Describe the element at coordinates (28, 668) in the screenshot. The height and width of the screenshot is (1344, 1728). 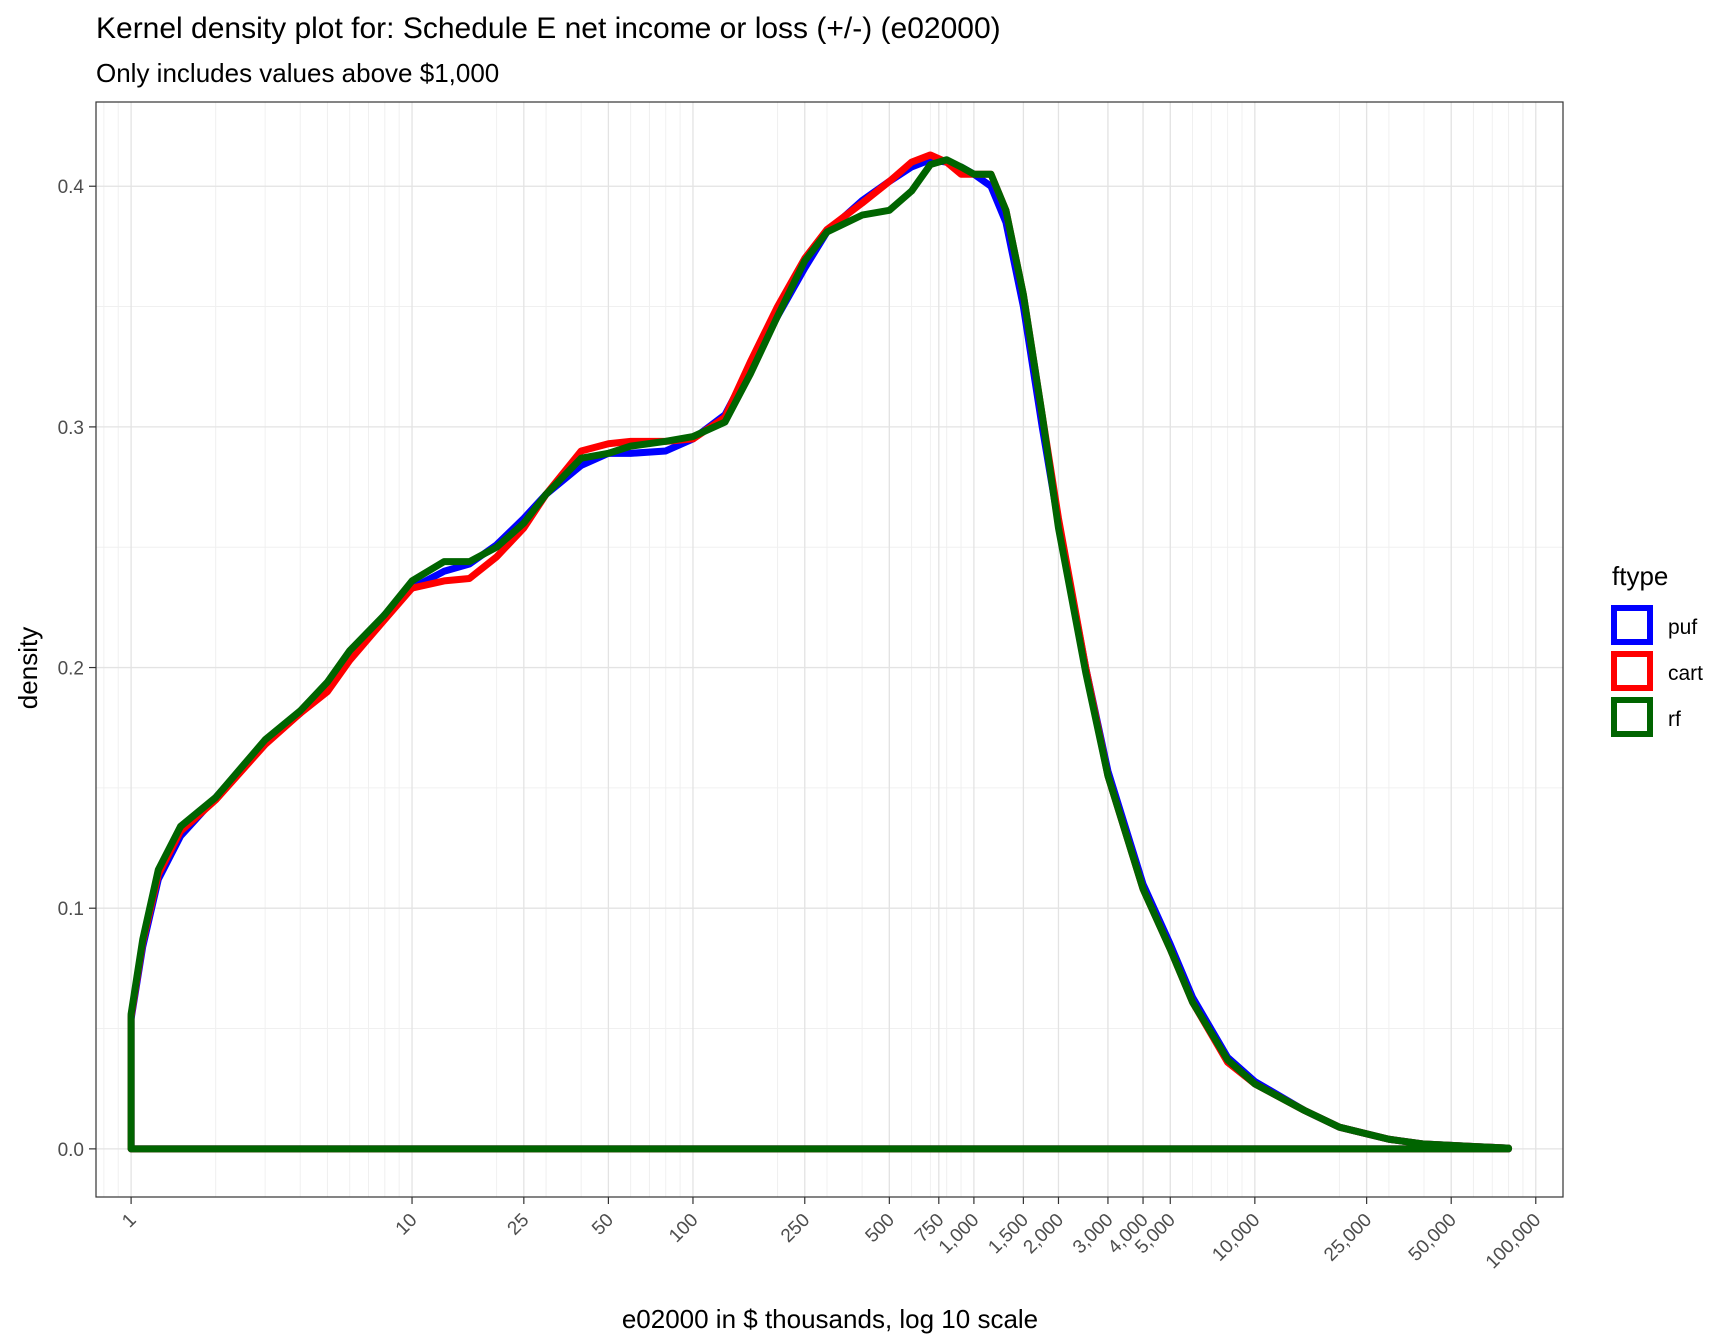
I see `y-axis-title: density` at that location.